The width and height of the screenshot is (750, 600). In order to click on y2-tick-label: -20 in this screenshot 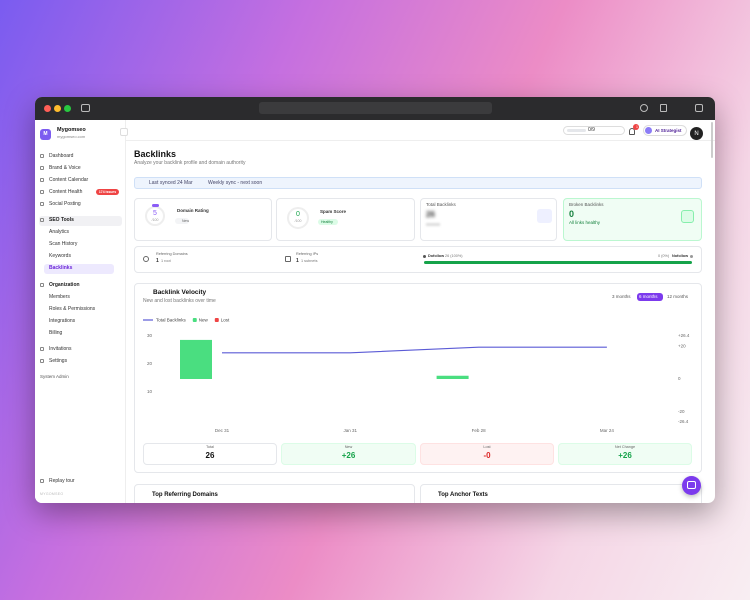, I will do `click(681, 411)`.